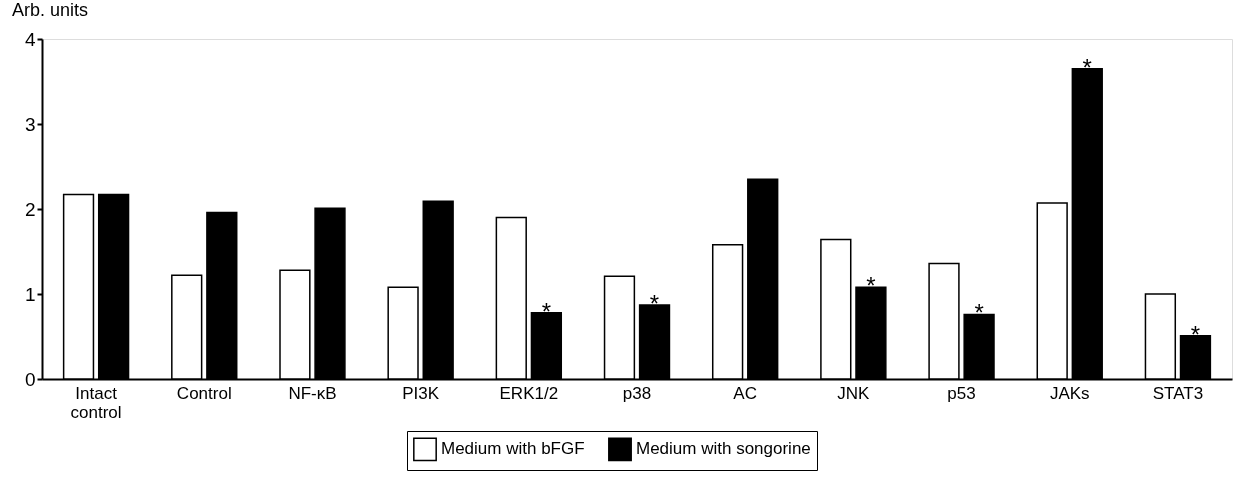  Describe the element at coordinates (30, 209) in the screenshot. I see `y-tick-label: 2` at that location.